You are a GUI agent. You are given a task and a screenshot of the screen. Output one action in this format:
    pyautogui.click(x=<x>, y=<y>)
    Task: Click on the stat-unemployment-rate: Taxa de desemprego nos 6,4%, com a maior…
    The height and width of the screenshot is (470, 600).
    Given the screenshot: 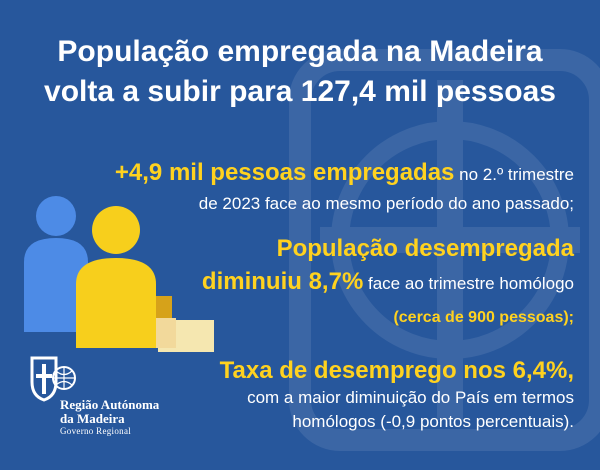 What is the action you would take?
    pyautogui.click(x=397, y=395)
    